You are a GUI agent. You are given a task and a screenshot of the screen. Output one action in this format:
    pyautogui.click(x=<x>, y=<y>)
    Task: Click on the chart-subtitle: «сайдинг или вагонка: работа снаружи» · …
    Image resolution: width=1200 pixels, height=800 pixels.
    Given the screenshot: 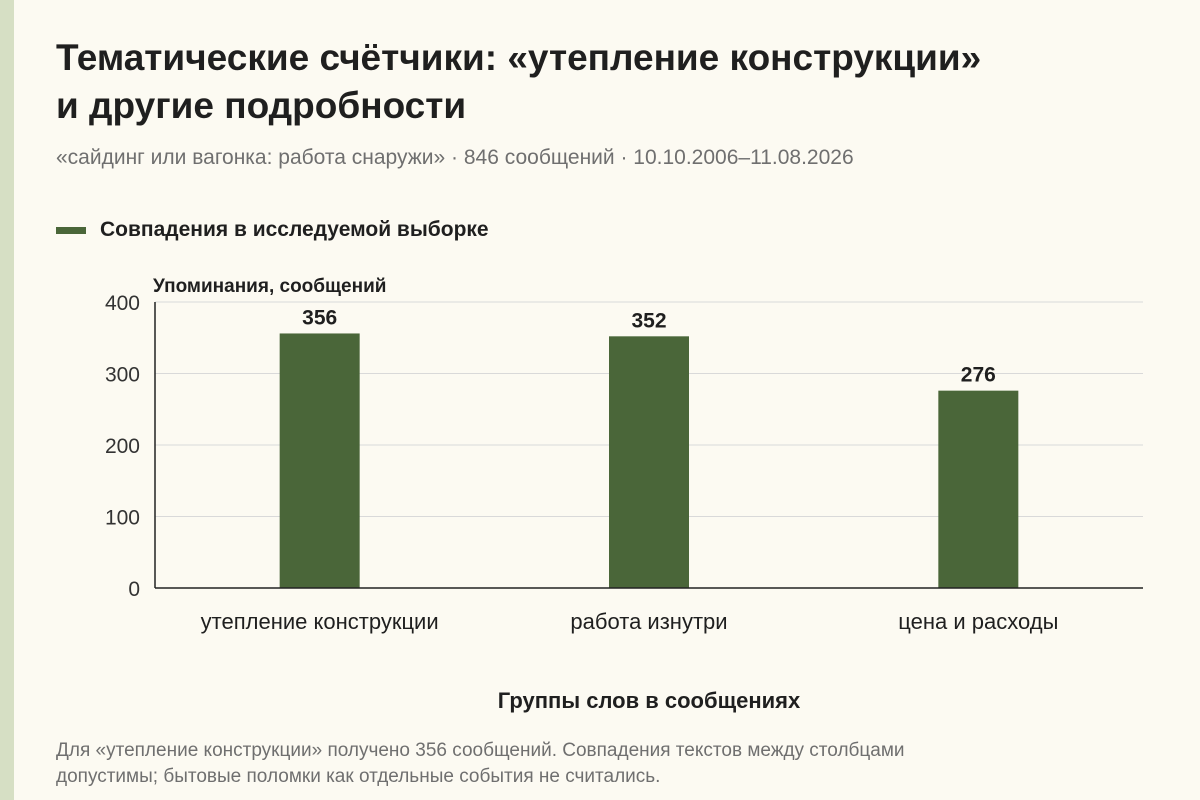 What is the action you would take?
    pyautogui.click(x=455, y=157)
    